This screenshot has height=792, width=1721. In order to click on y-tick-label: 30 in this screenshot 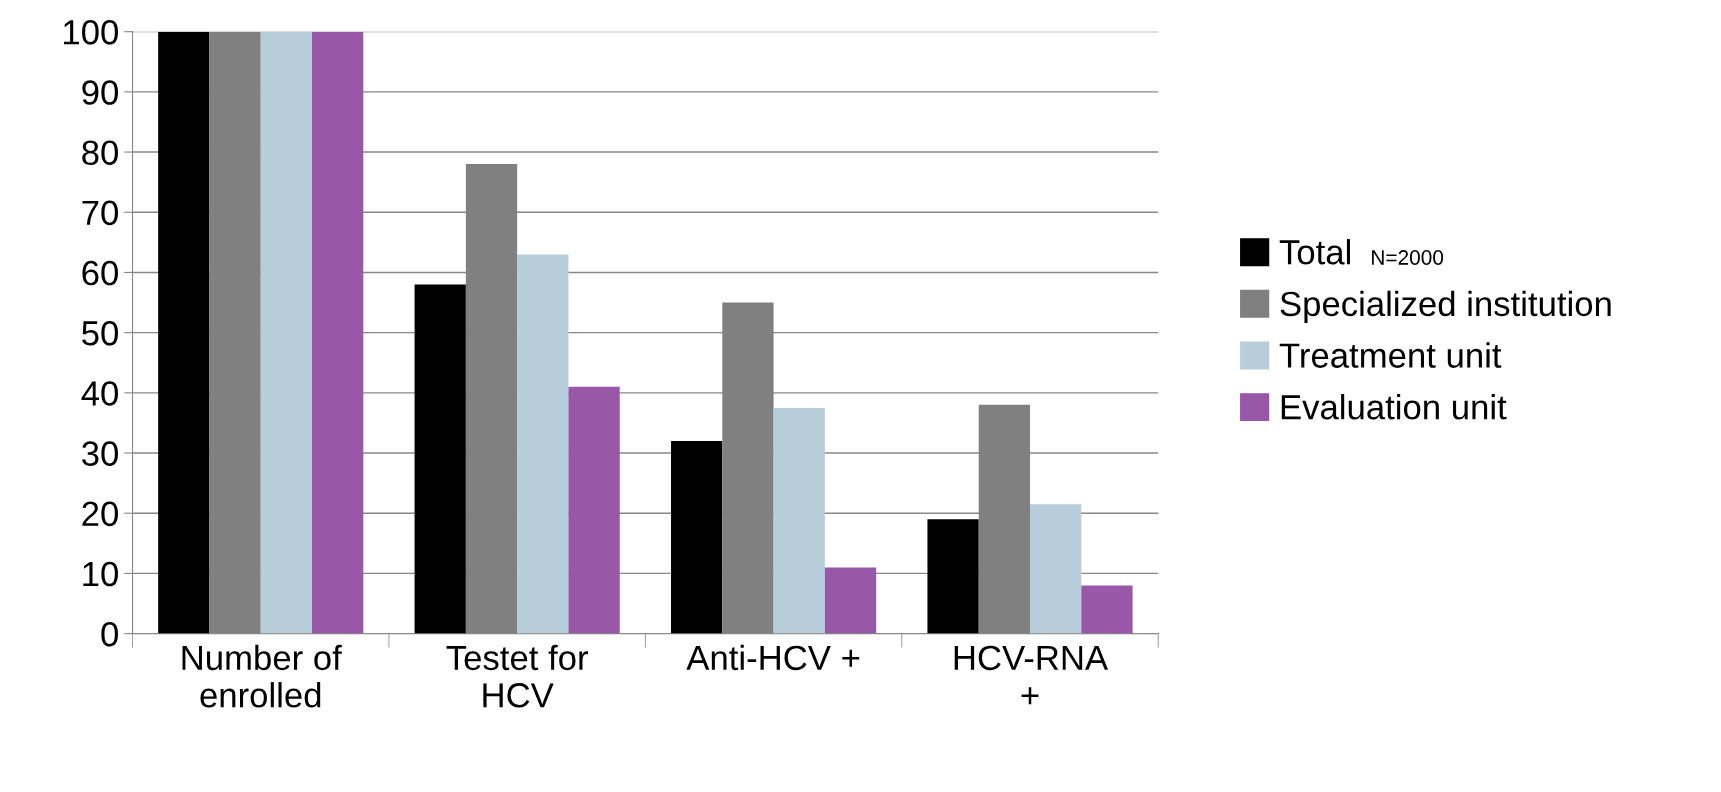, I will do `click(100, 453)`.